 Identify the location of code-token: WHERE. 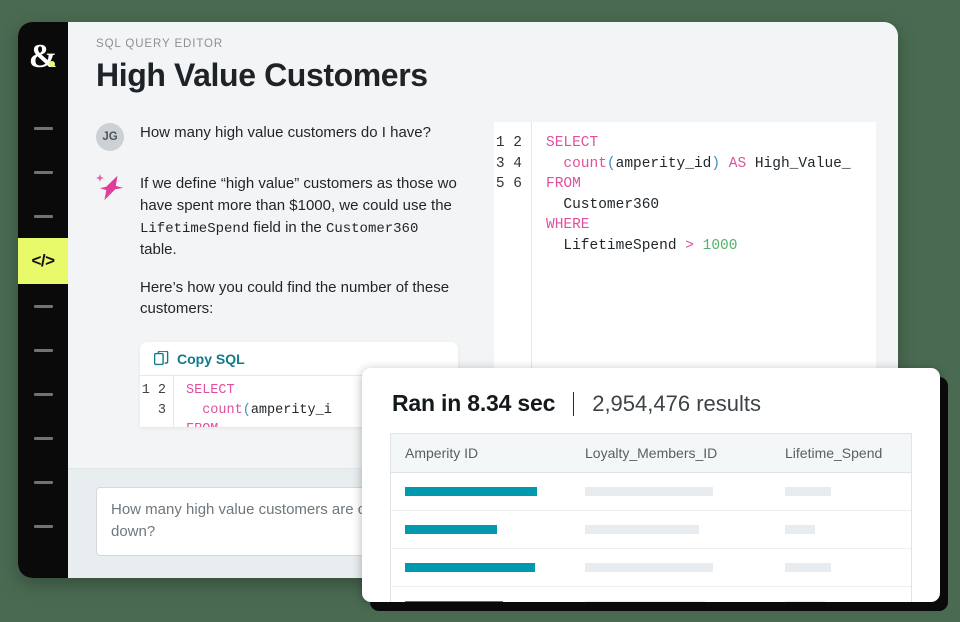
(568, 225).